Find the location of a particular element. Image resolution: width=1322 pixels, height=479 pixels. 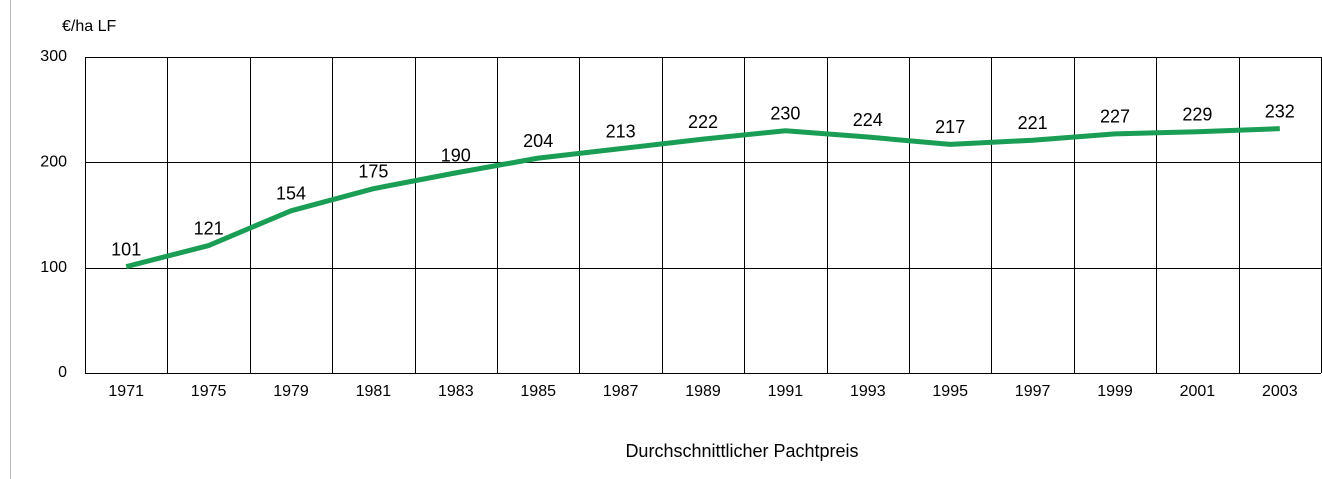

data-label: 221 is located at coordinates (1033, 123).